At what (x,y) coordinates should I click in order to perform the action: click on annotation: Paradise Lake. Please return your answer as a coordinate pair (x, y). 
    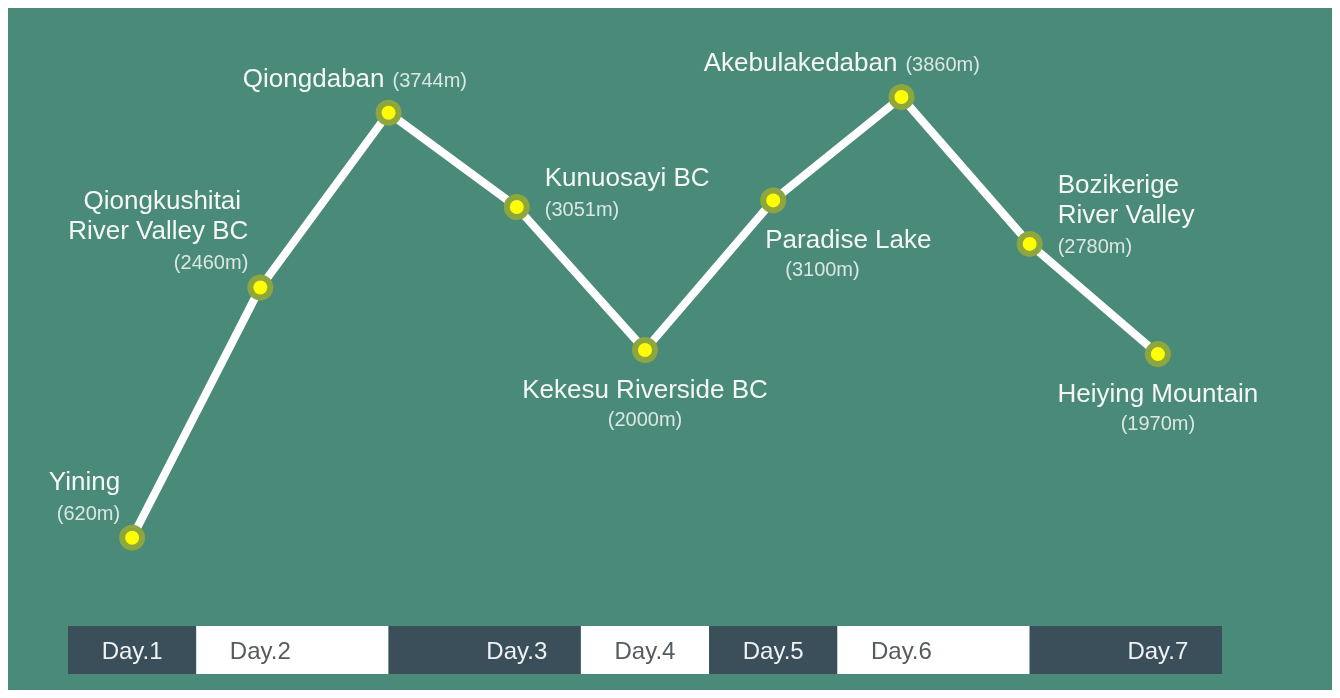
    Looking at the image, I should click on (848, 239).